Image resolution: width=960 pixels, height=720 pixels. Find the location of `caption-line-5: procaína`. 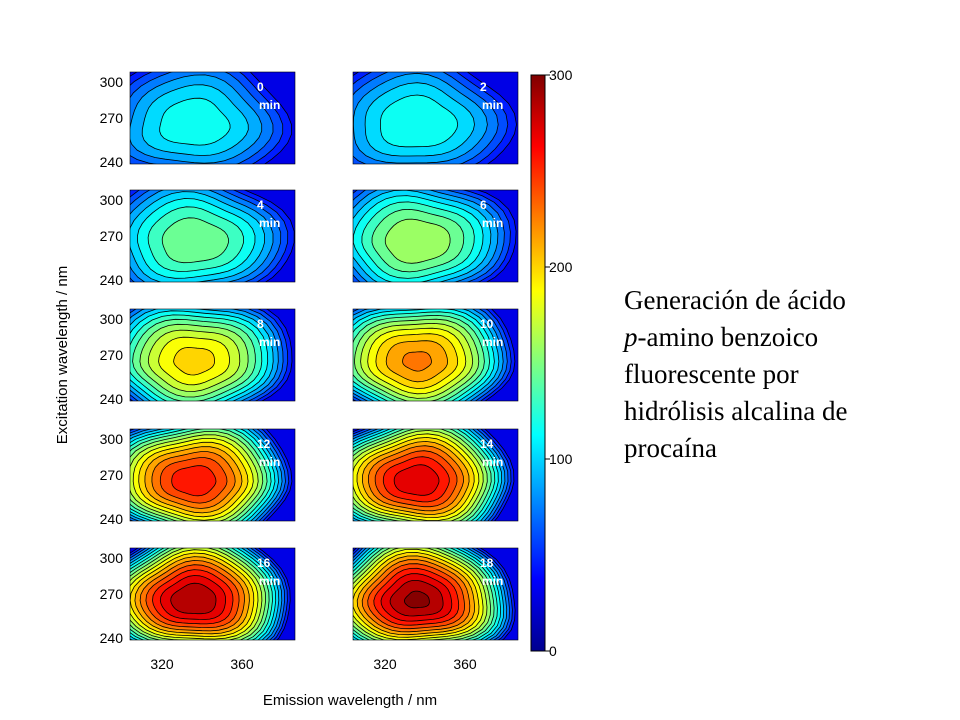

caption-line-5: procaína is located at coordinates (670, 448).